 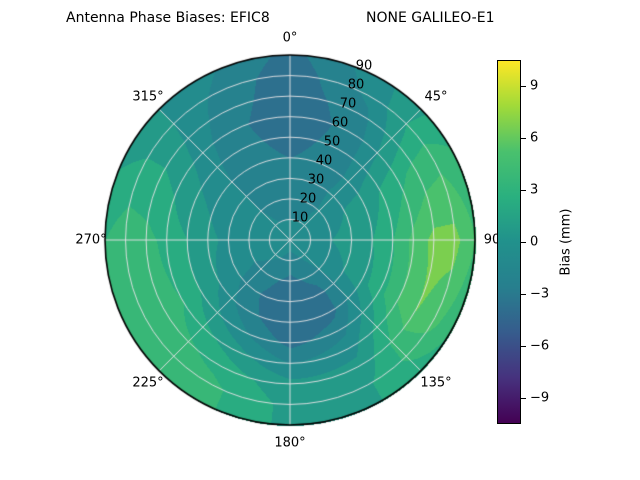 I want to click on plot-title-left: Antenna Phase Biases: EFIC8, so click(x=168, y=18).